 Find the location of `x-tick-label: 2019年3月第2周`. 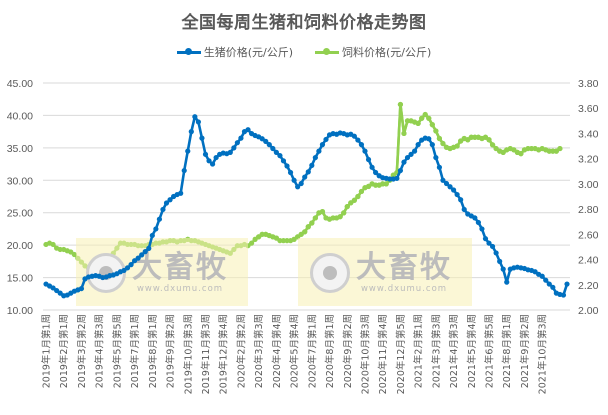

x-tick-label: 2019年3月第2周 is located at coordinates (82, 351).